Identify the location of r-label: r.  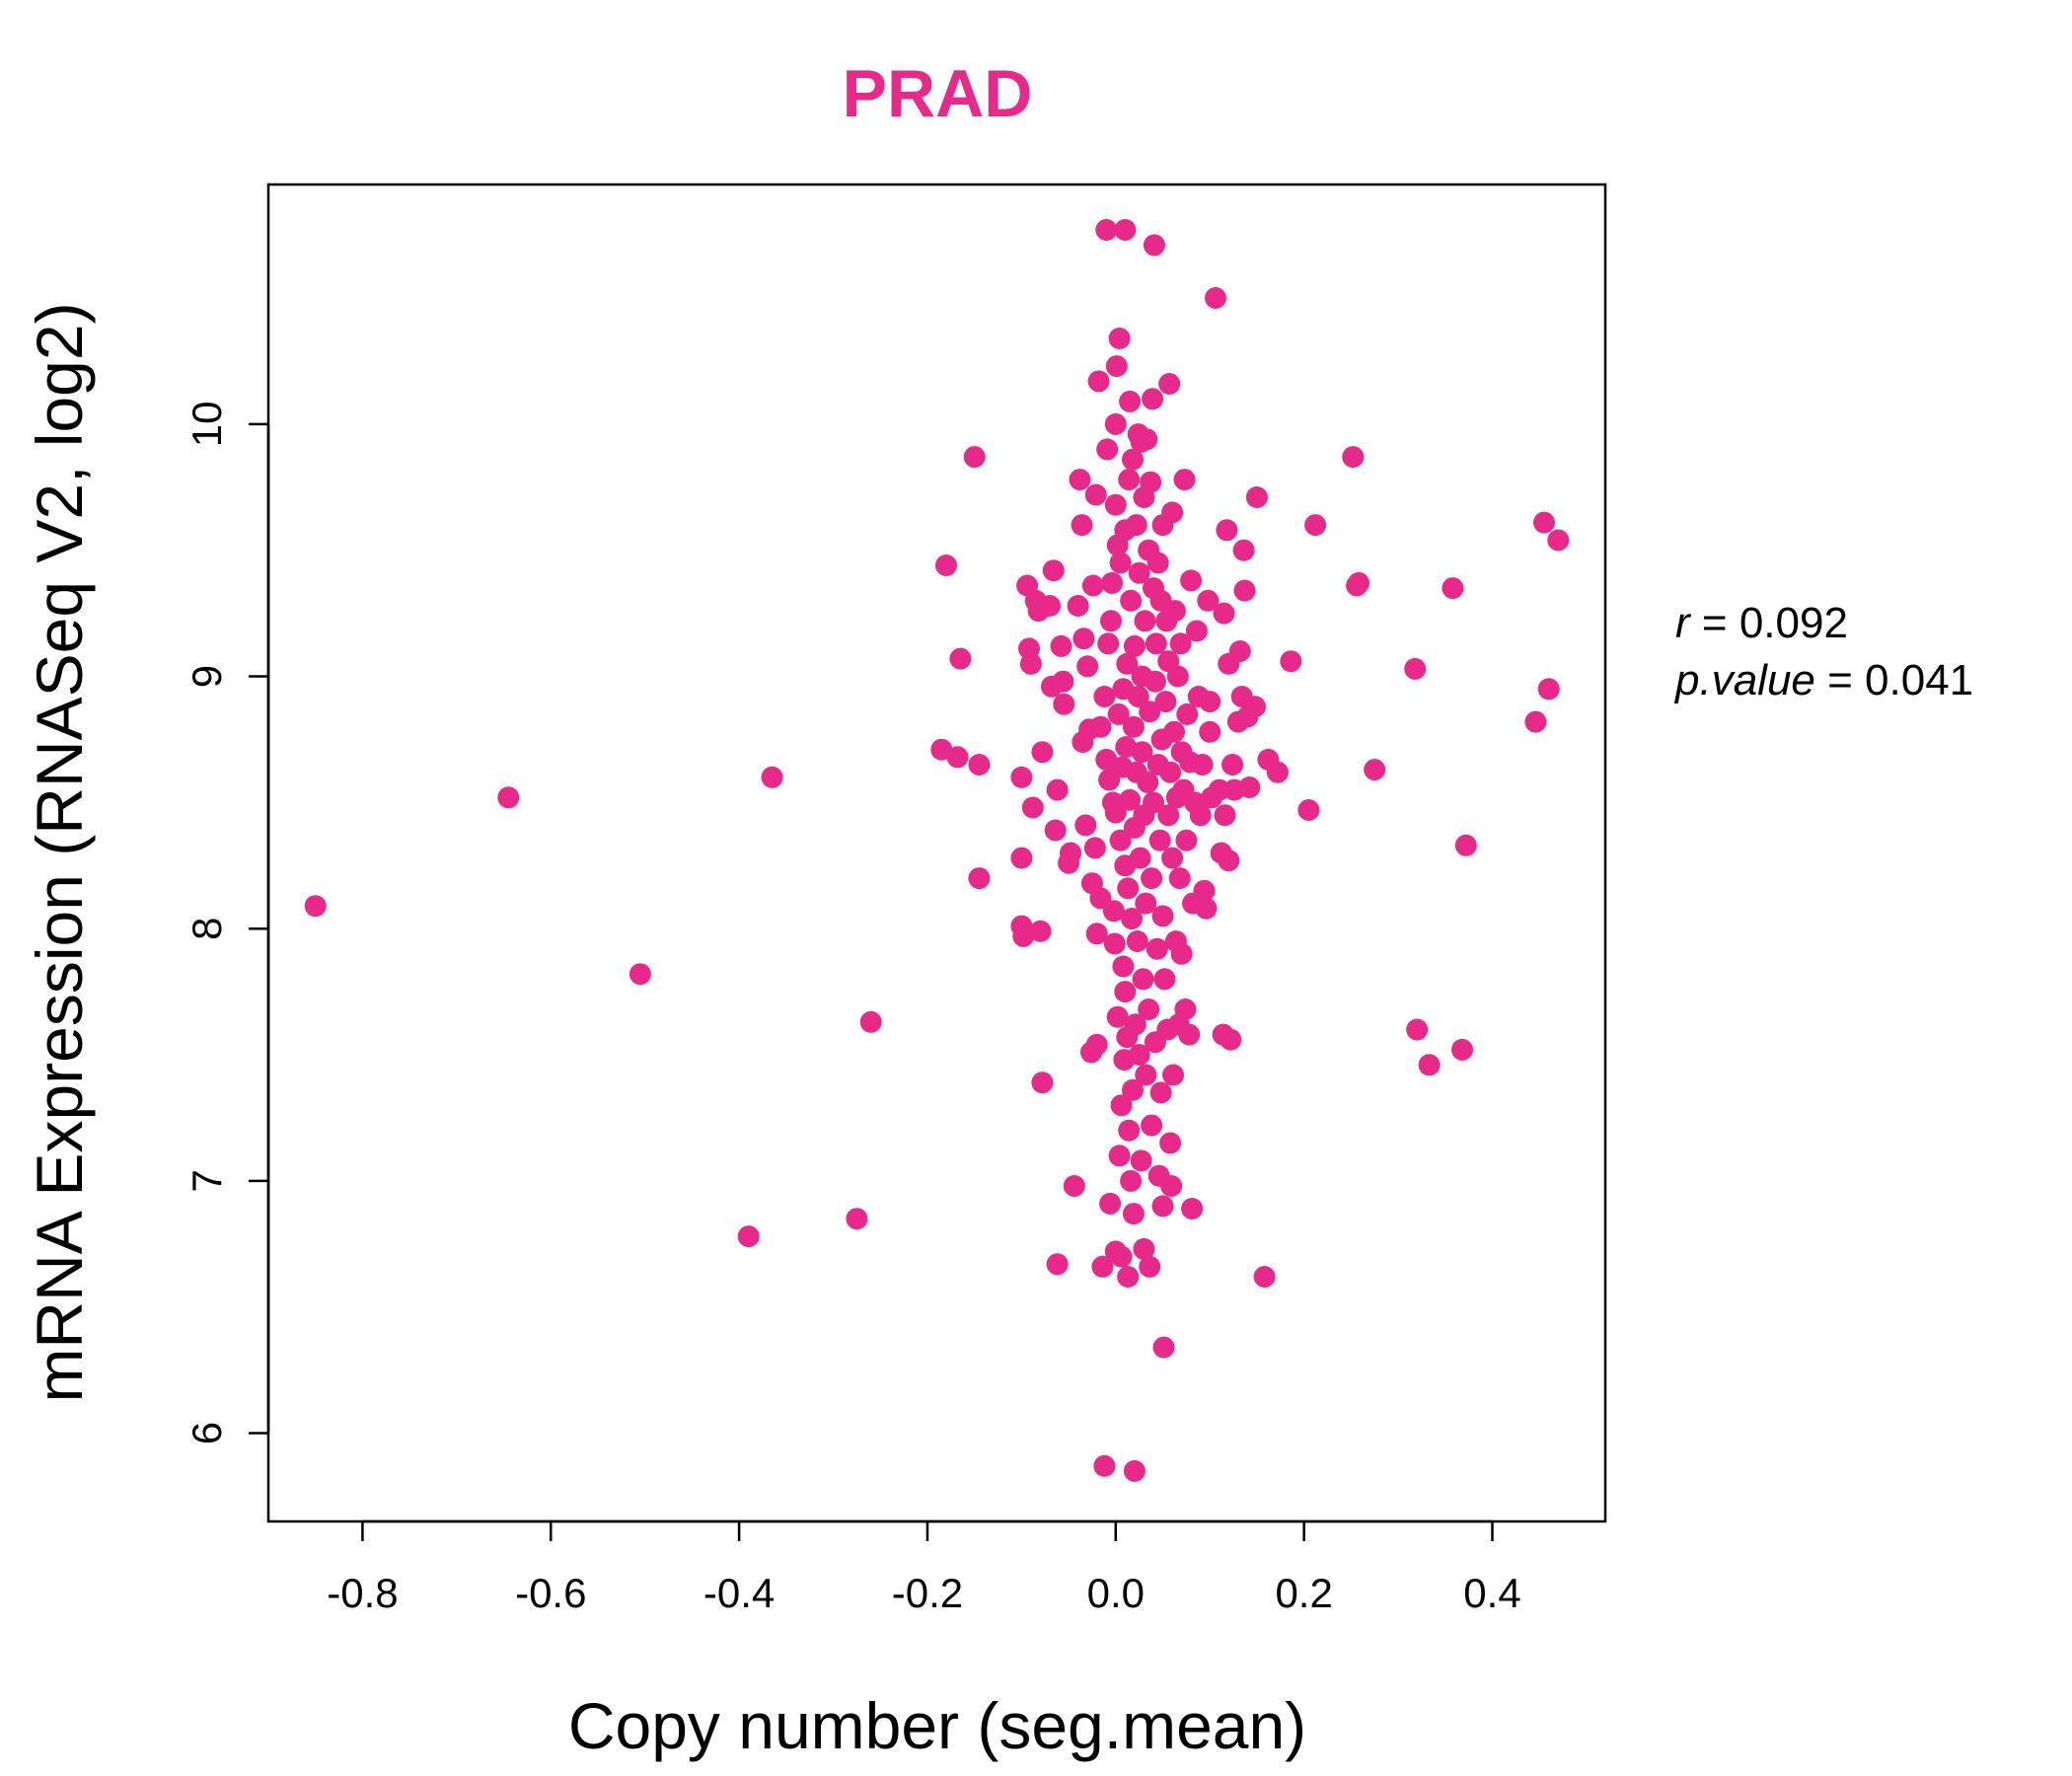
(1684, 623).